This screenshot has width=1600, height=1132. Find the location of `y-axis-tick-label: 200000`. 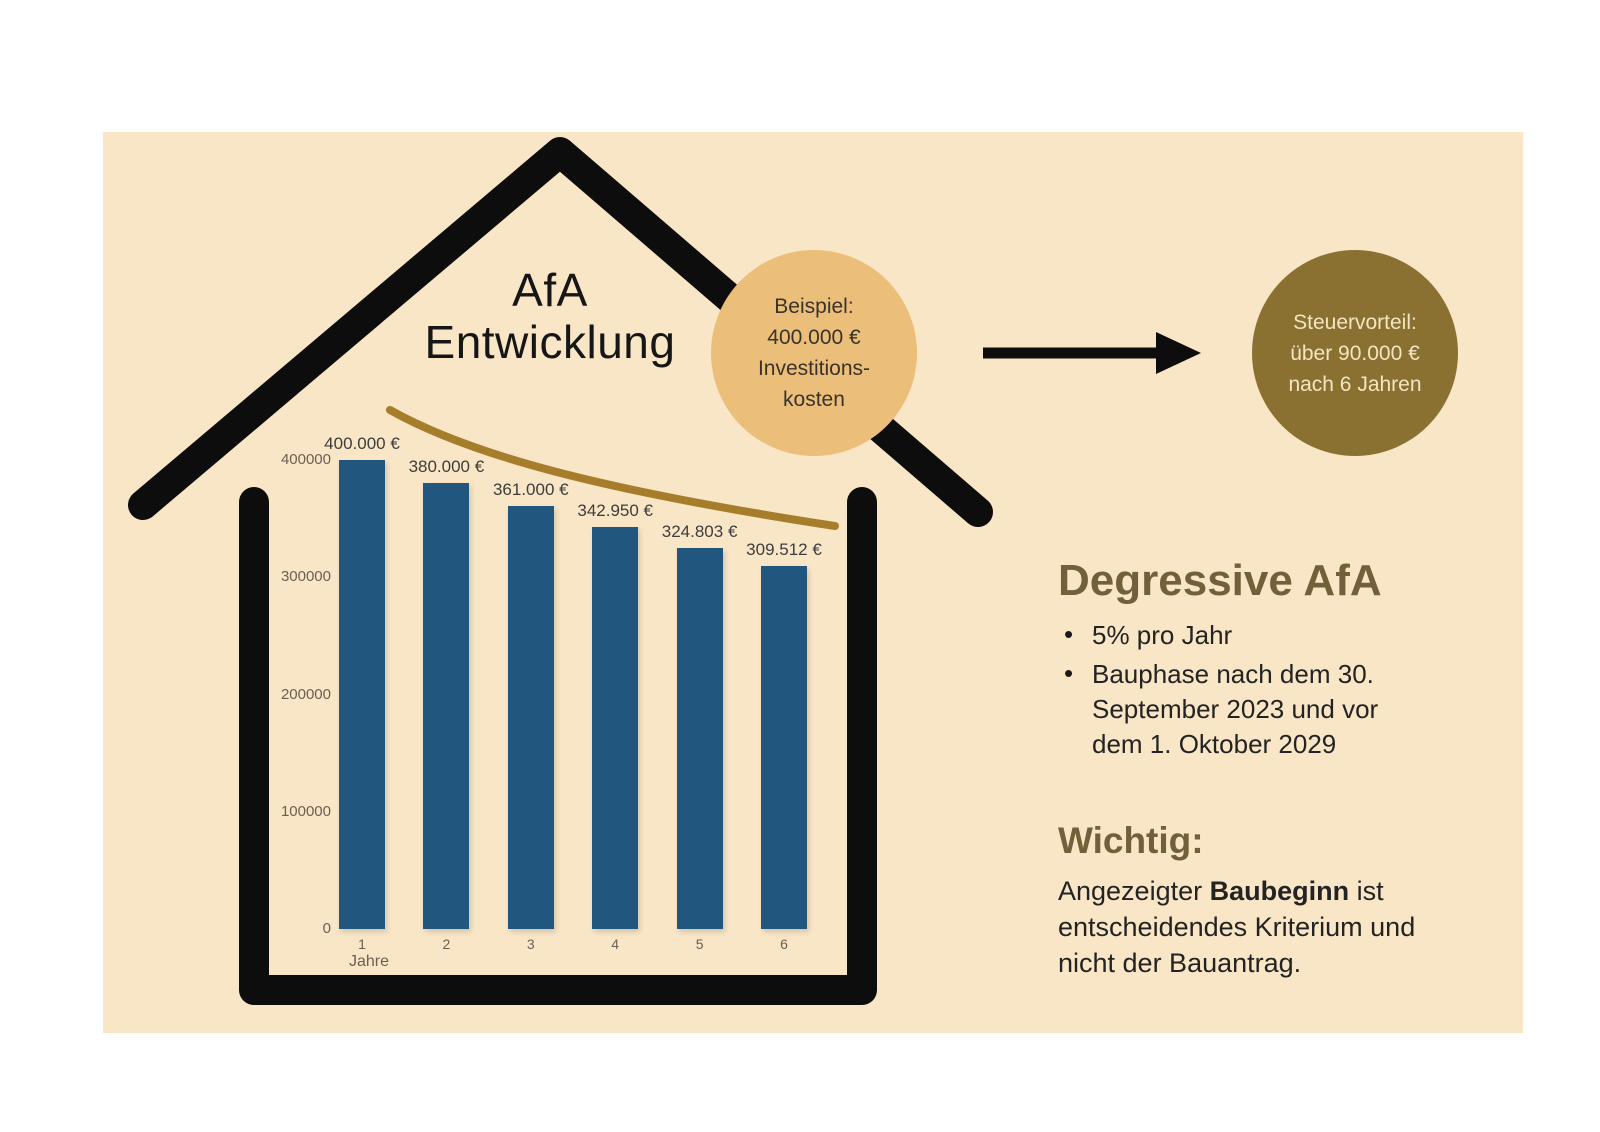

y-axis-tick-label: 200000 is located at coordinates (305, 694).